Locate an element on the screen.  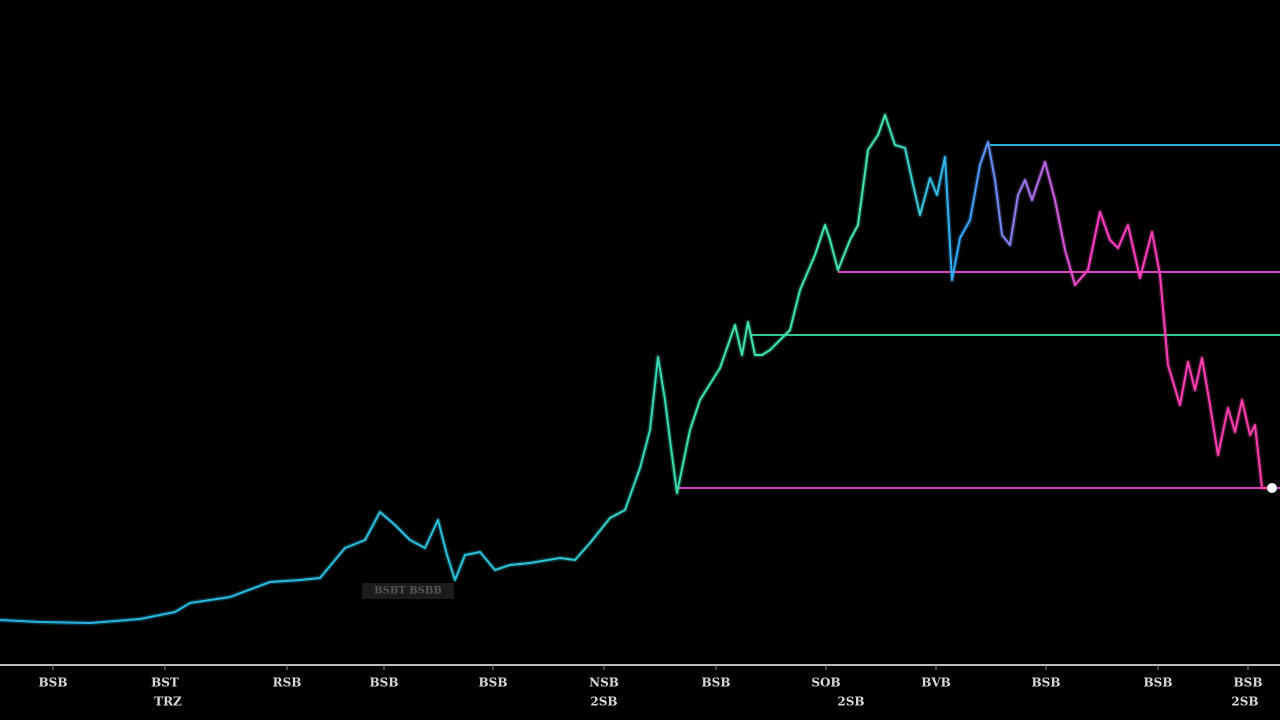
x-tick-label: NSB is located at coordinates (604, 683).